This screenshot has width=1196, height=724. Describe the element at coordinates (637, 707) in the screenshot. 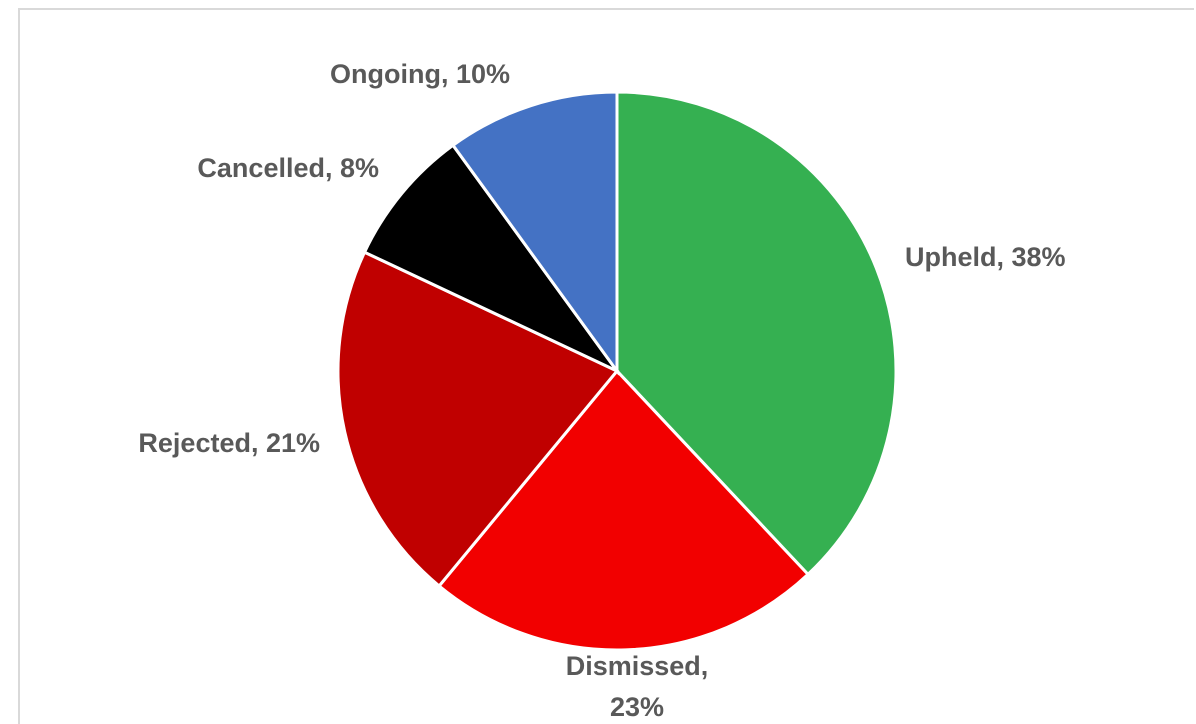

I see `slice-label-dismissed-pct: 23%` at that location.